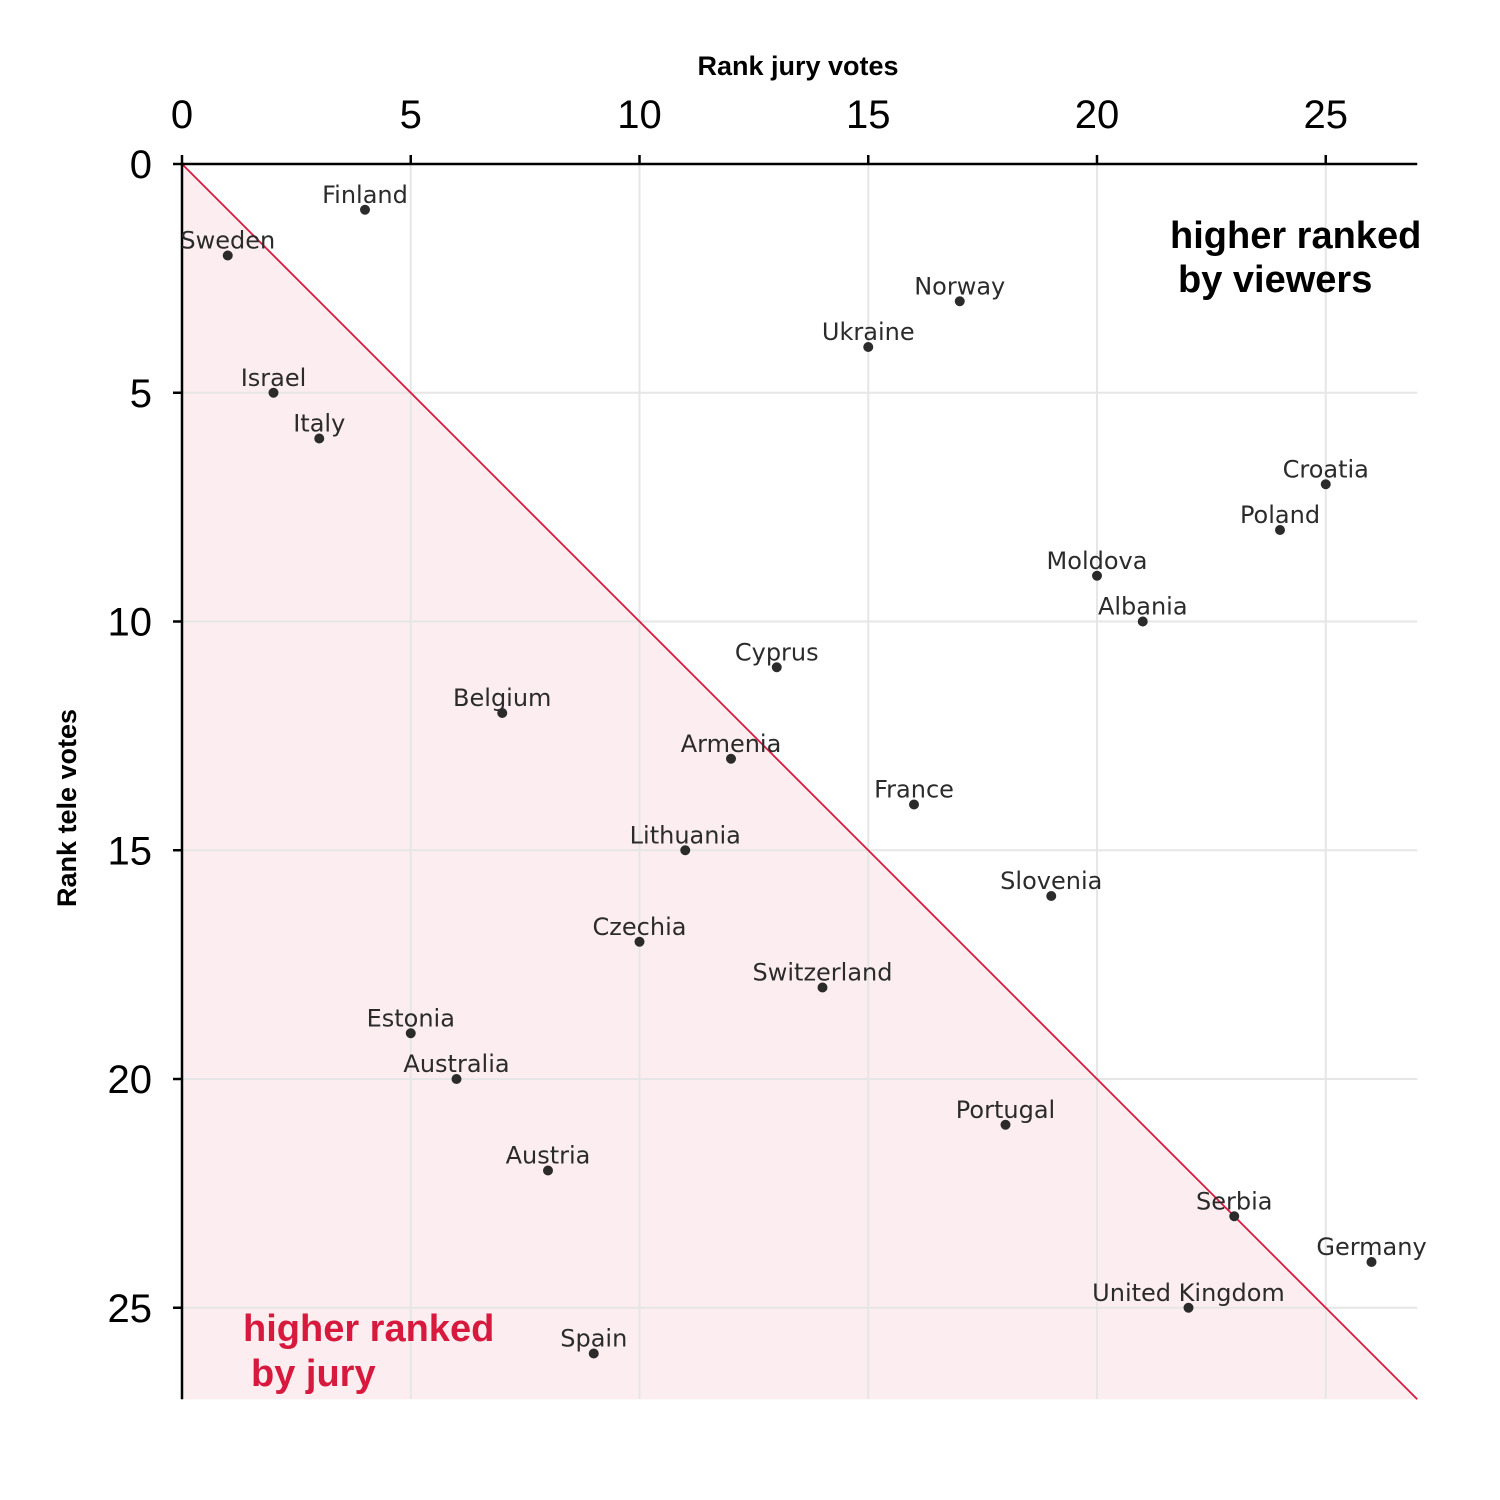 This screenshot has width=1500, height=1500. Describe the element at coordinates (1234, 1216) in the screenshot. I see `point-serbia` at that location.